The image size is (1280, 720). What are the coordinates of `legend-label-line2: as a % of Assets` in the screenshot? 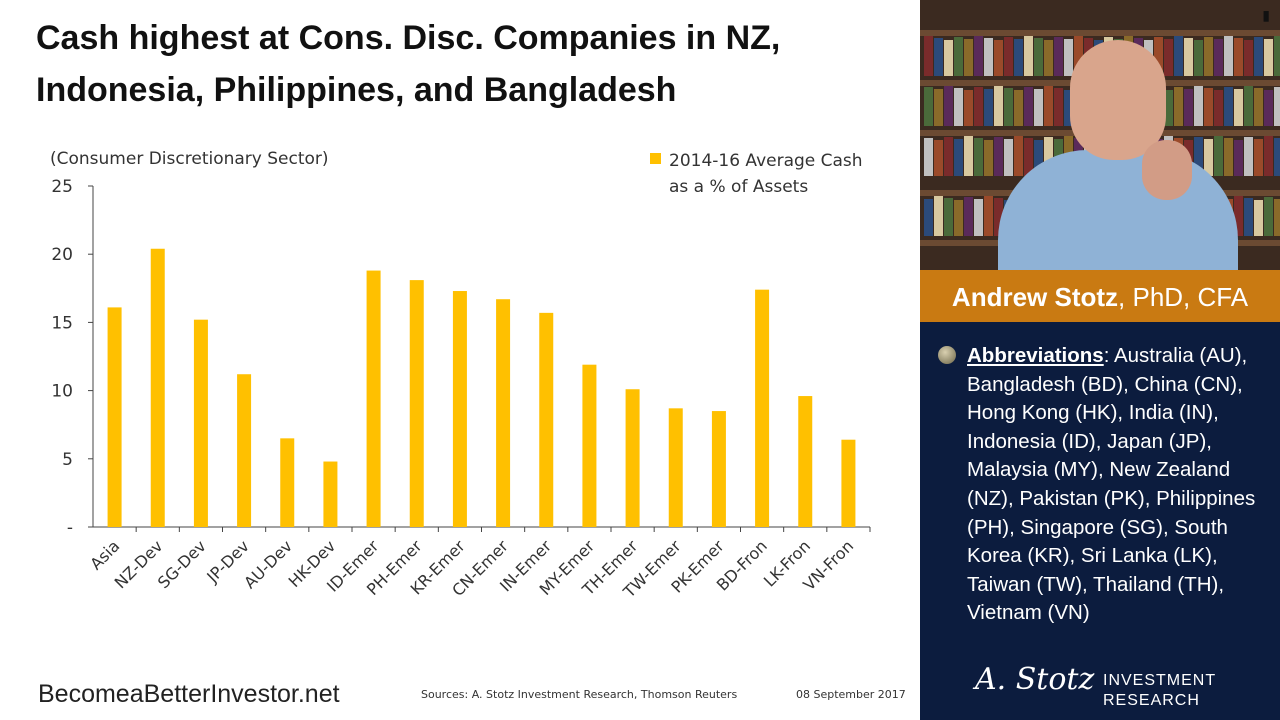 It's located at (738, 187).